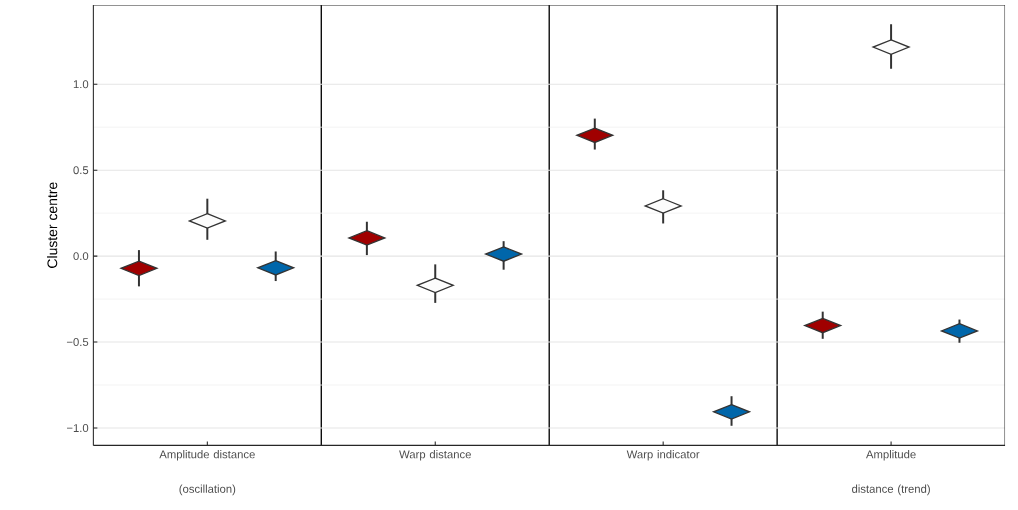  Describe the element at coordinates (52, 225) in the screenshot. I see `y-axis-title: Cluster centre` at that location.